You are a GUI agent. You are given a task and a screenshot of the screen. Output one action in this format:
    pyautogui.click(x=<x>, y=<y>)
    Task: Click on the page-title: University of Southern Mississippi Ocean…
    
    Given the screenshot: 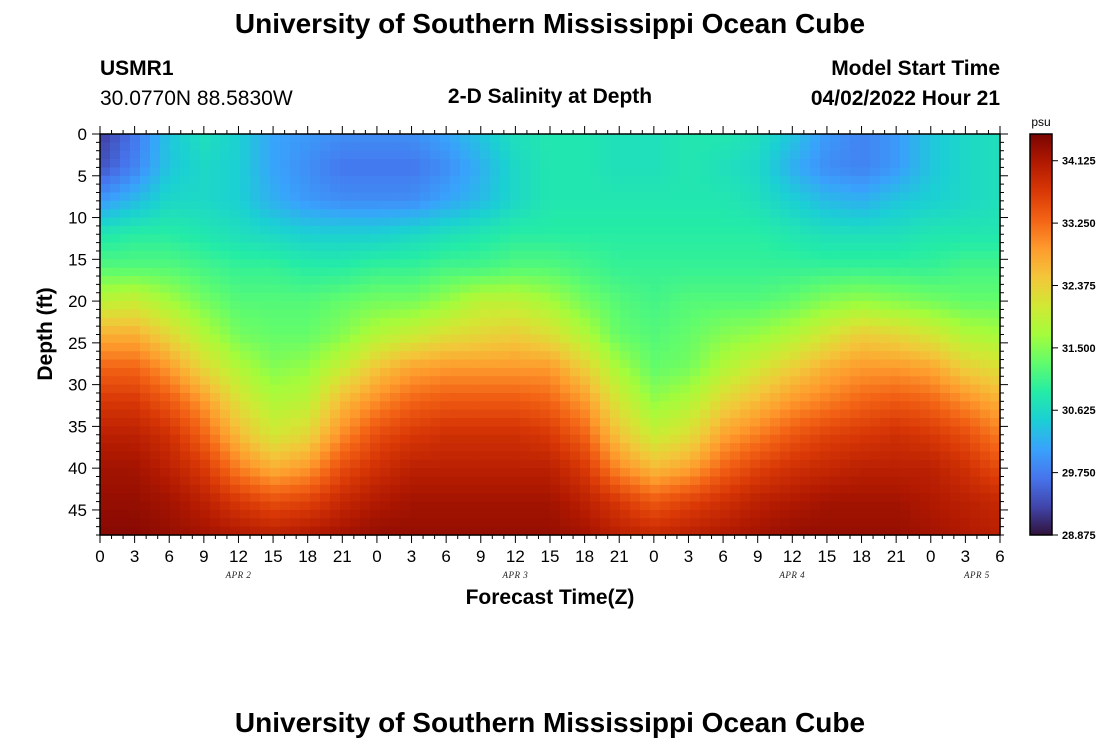 What is the action you would take?
    pyautogui.click(x=550, y=23)
    